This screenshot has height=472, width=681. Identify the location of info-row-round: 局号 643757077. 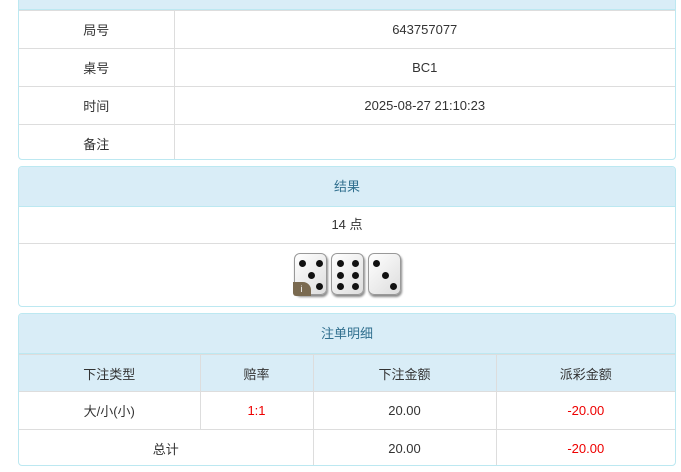
(347, 29).